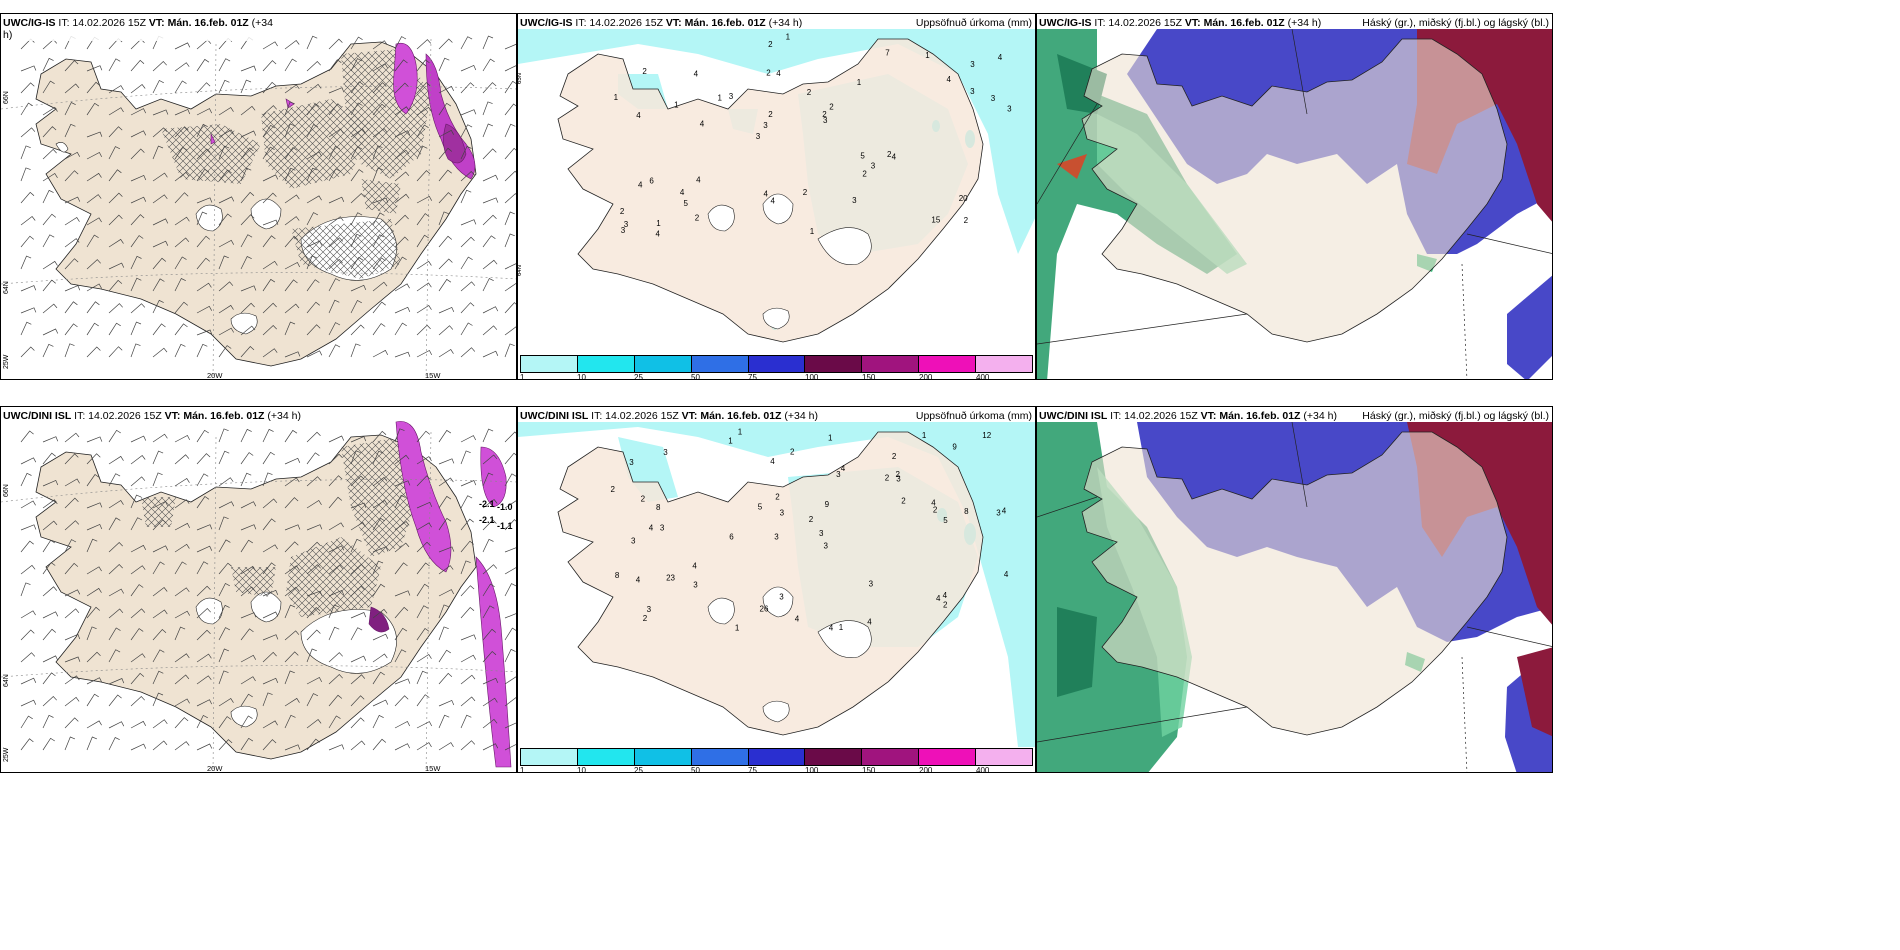 The height and width of the screenshot is (950, 1900). What do you see at coordinates (6, 680) in the screenshot?
I see `lat-label-64n: 64N` at bounding box center [6, 680].